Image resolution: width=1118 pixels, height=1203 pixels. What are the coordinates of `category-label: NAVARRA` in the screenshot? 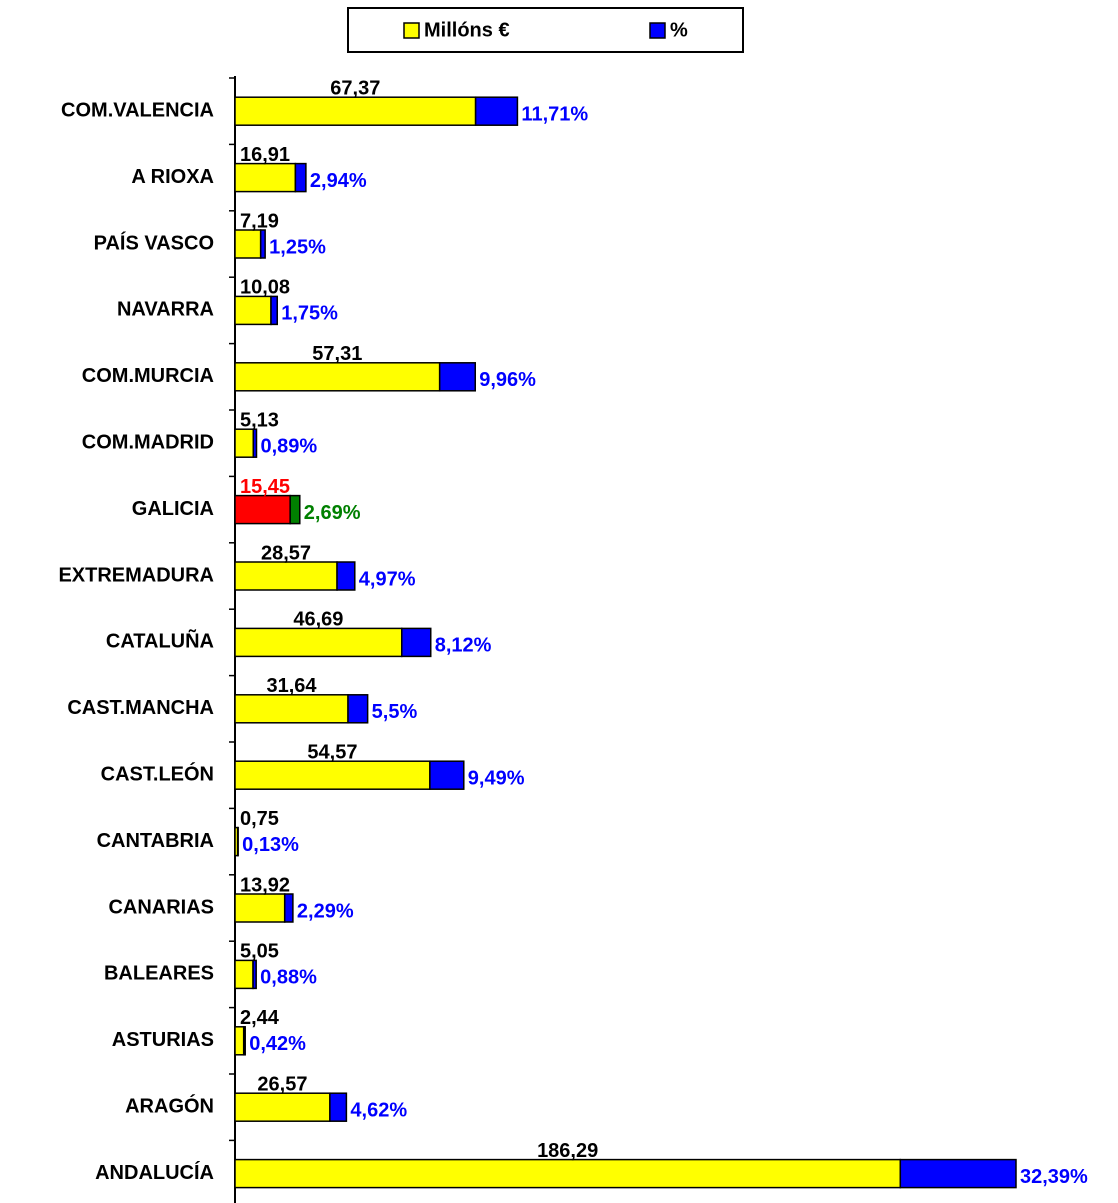 It's located at (165, 310).